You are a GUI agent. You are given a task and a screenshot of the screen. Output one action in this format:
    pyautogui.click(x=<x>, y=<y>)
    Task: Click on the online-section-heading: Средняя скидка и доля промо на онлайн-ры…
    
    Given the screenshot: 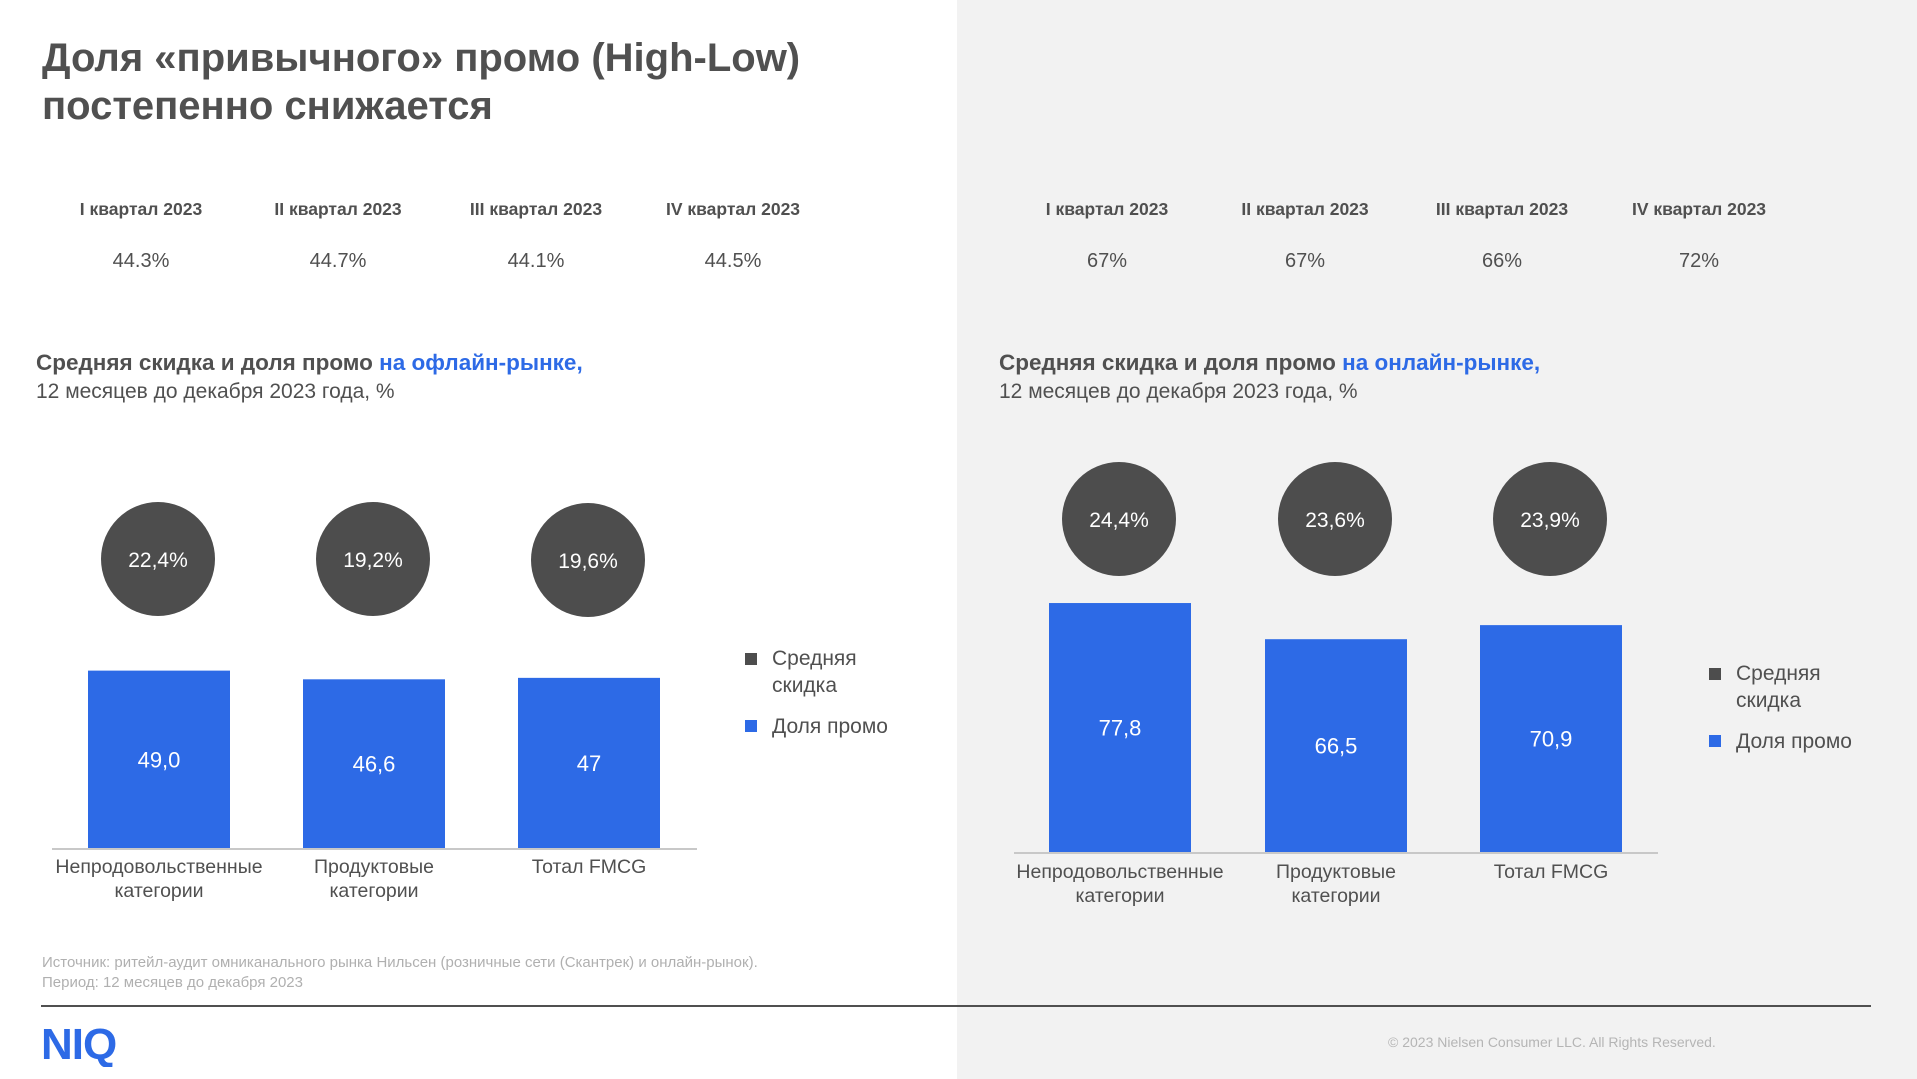 What is the action you would take?
    pyautogui.click(x=1269, y=377)
    